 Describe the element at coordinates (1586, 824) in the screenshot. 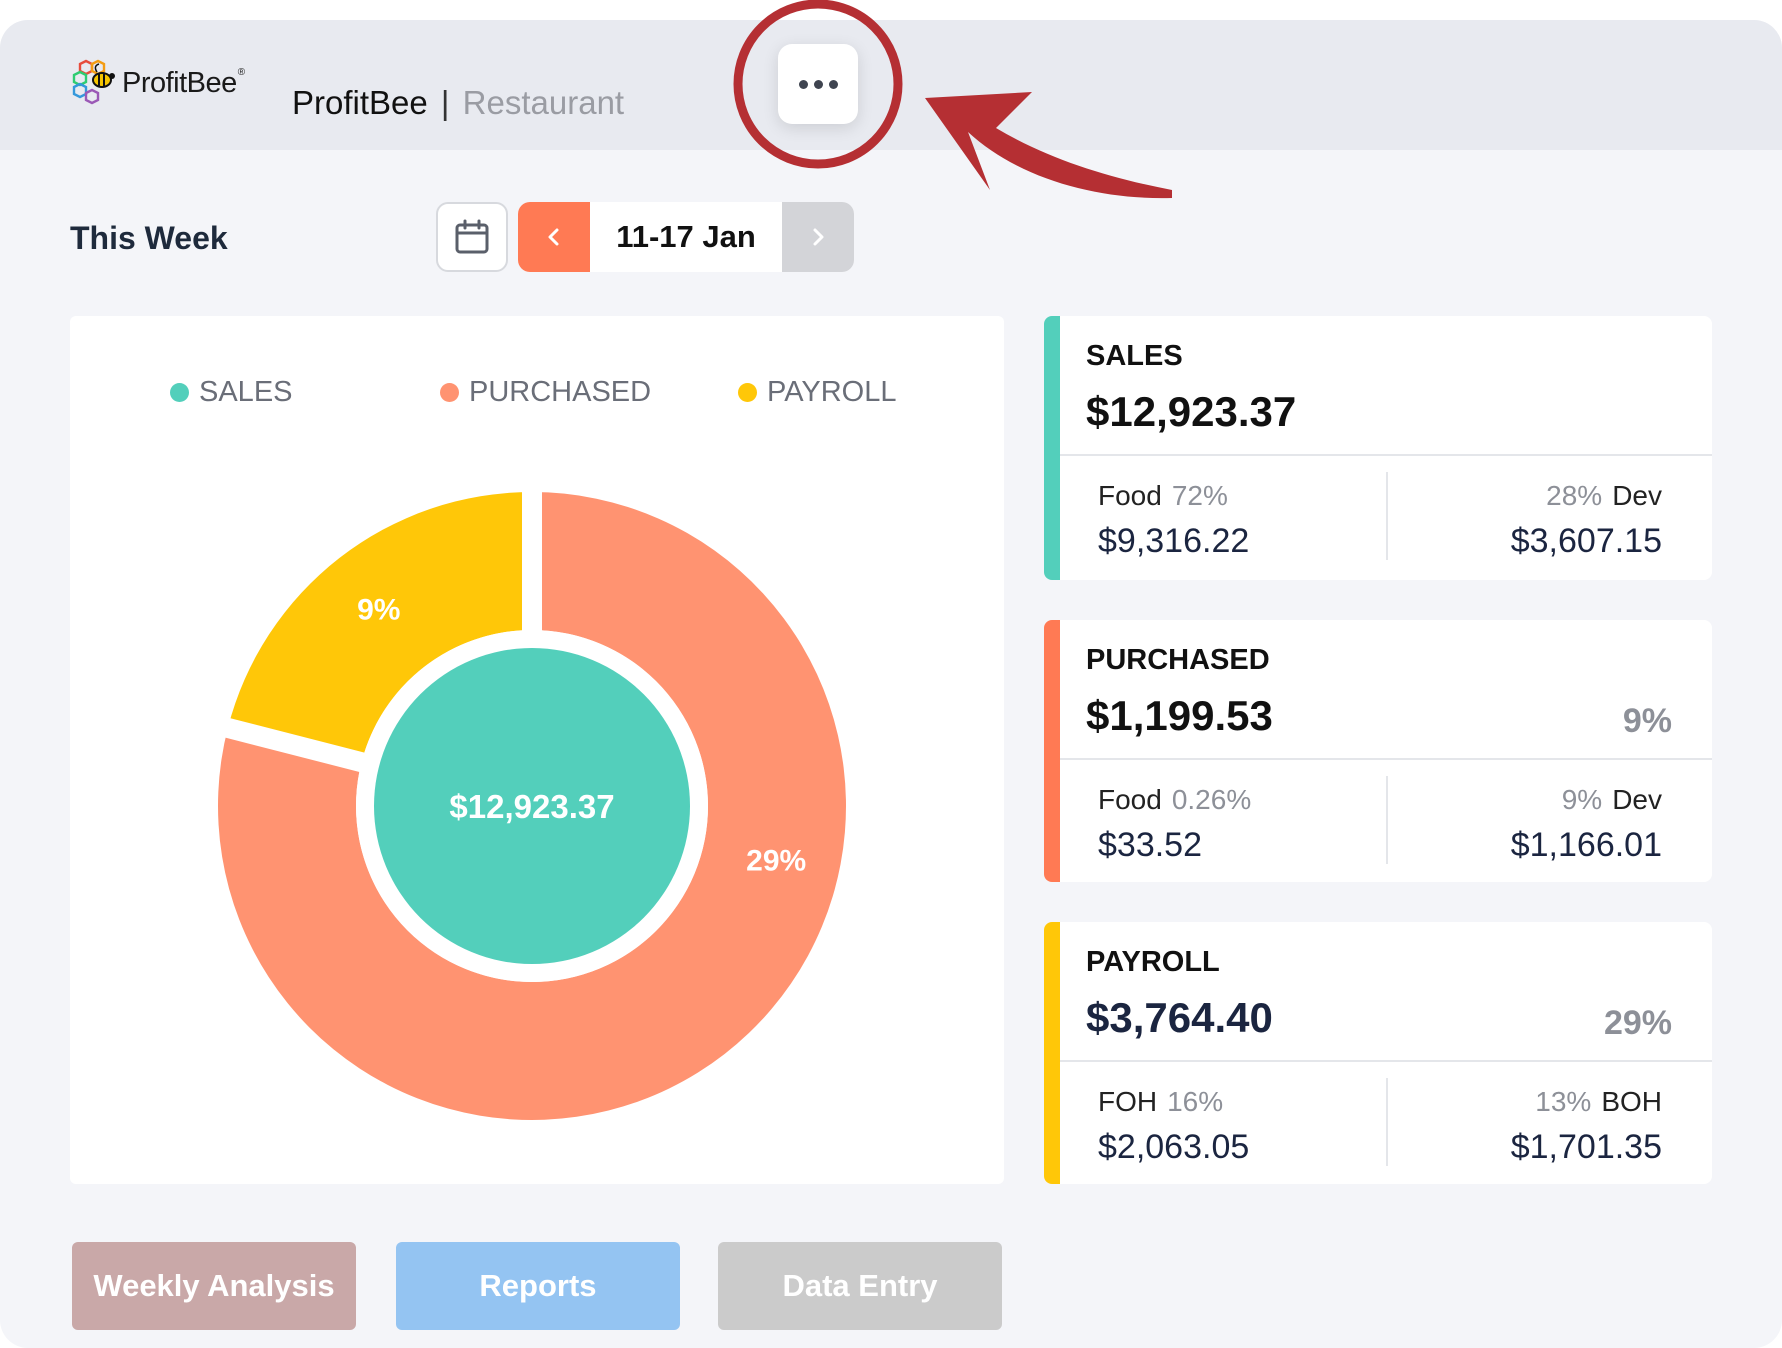

I see `card-right-breakdown: 9% Dev $1,166.01` at that location.